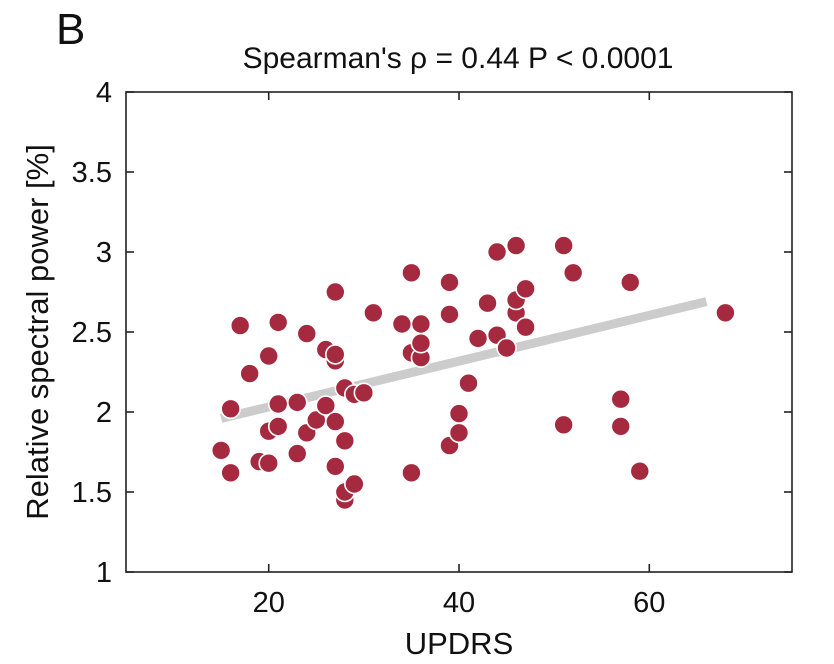 The width and height of the screenshot is (834, 664). What do you see at coordinates (92, 493) in the screenshot?
I see `y-tick-label-2: 1.5` at bounding box center [92, 493].